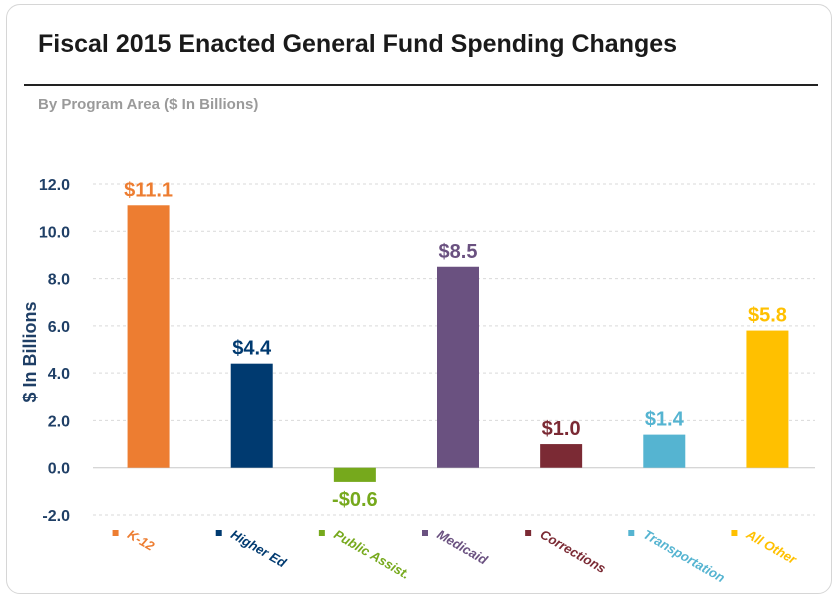  I want to click on data-label: $1.4, so click(665, 420).